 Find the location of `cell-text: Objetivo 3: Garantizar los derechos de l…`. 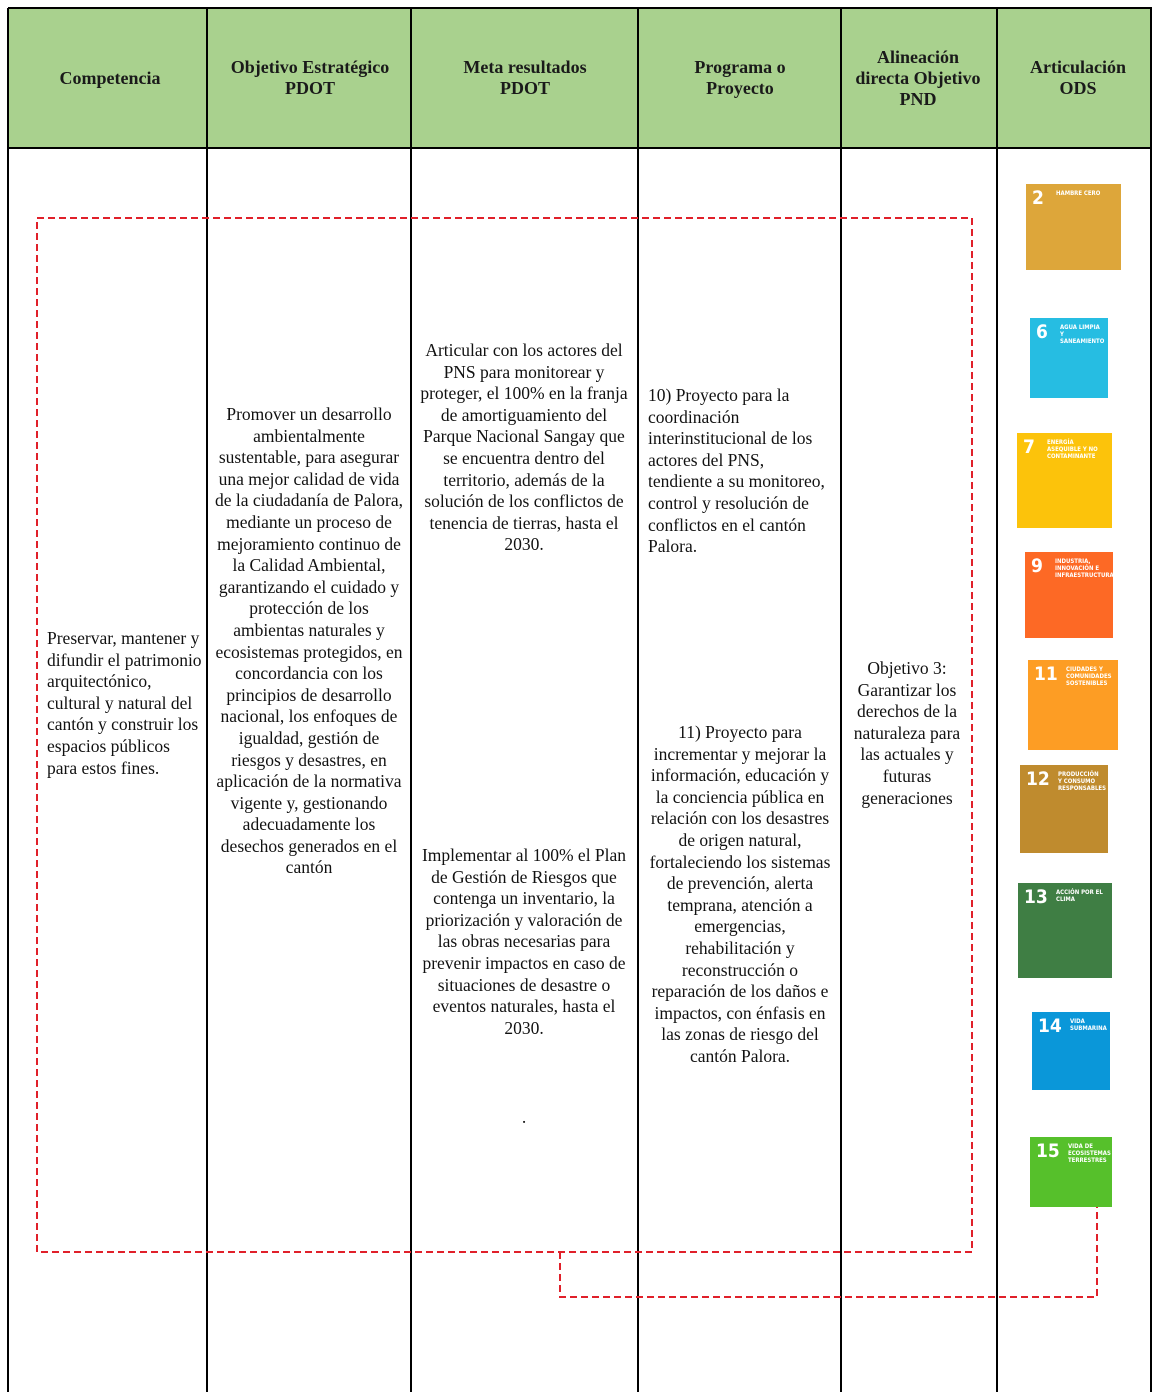

cell-text: Objetivo 3: Garantizar los derechos de l… is located at coordinates (907, 733).